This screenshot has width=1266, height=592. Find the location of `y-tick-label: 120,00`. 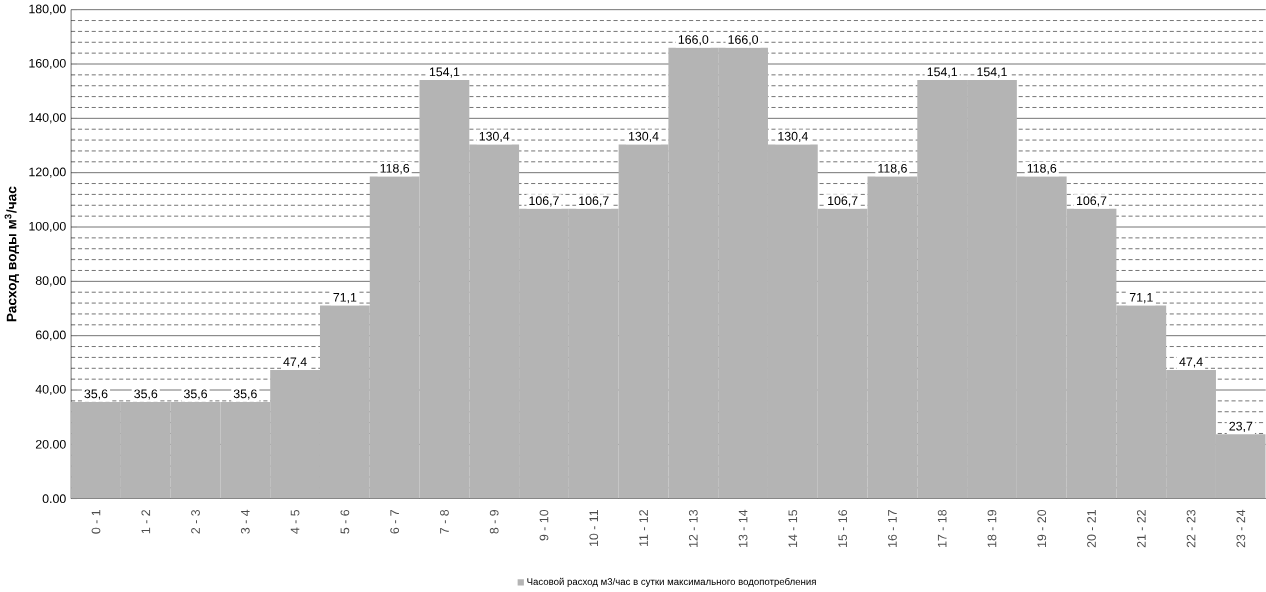

y-tick-label: 120,00 is located at coordinates (47, 172).